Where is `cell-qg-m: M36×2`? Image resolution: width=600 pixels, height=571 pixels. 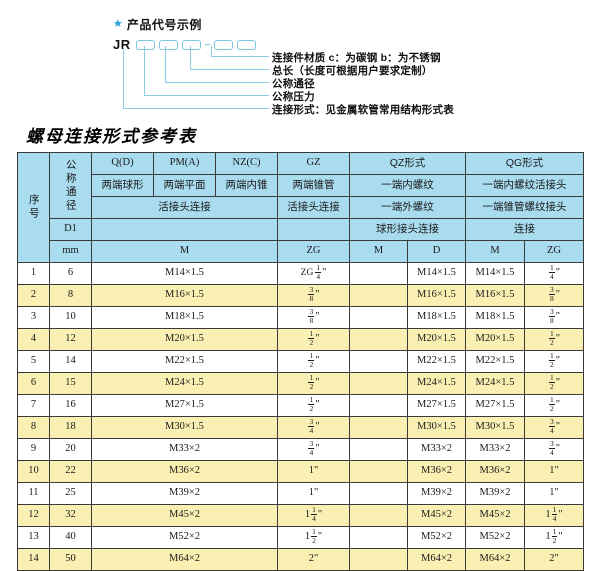
cell-qg-m: M36×2 is located at coordinates (495, 471).